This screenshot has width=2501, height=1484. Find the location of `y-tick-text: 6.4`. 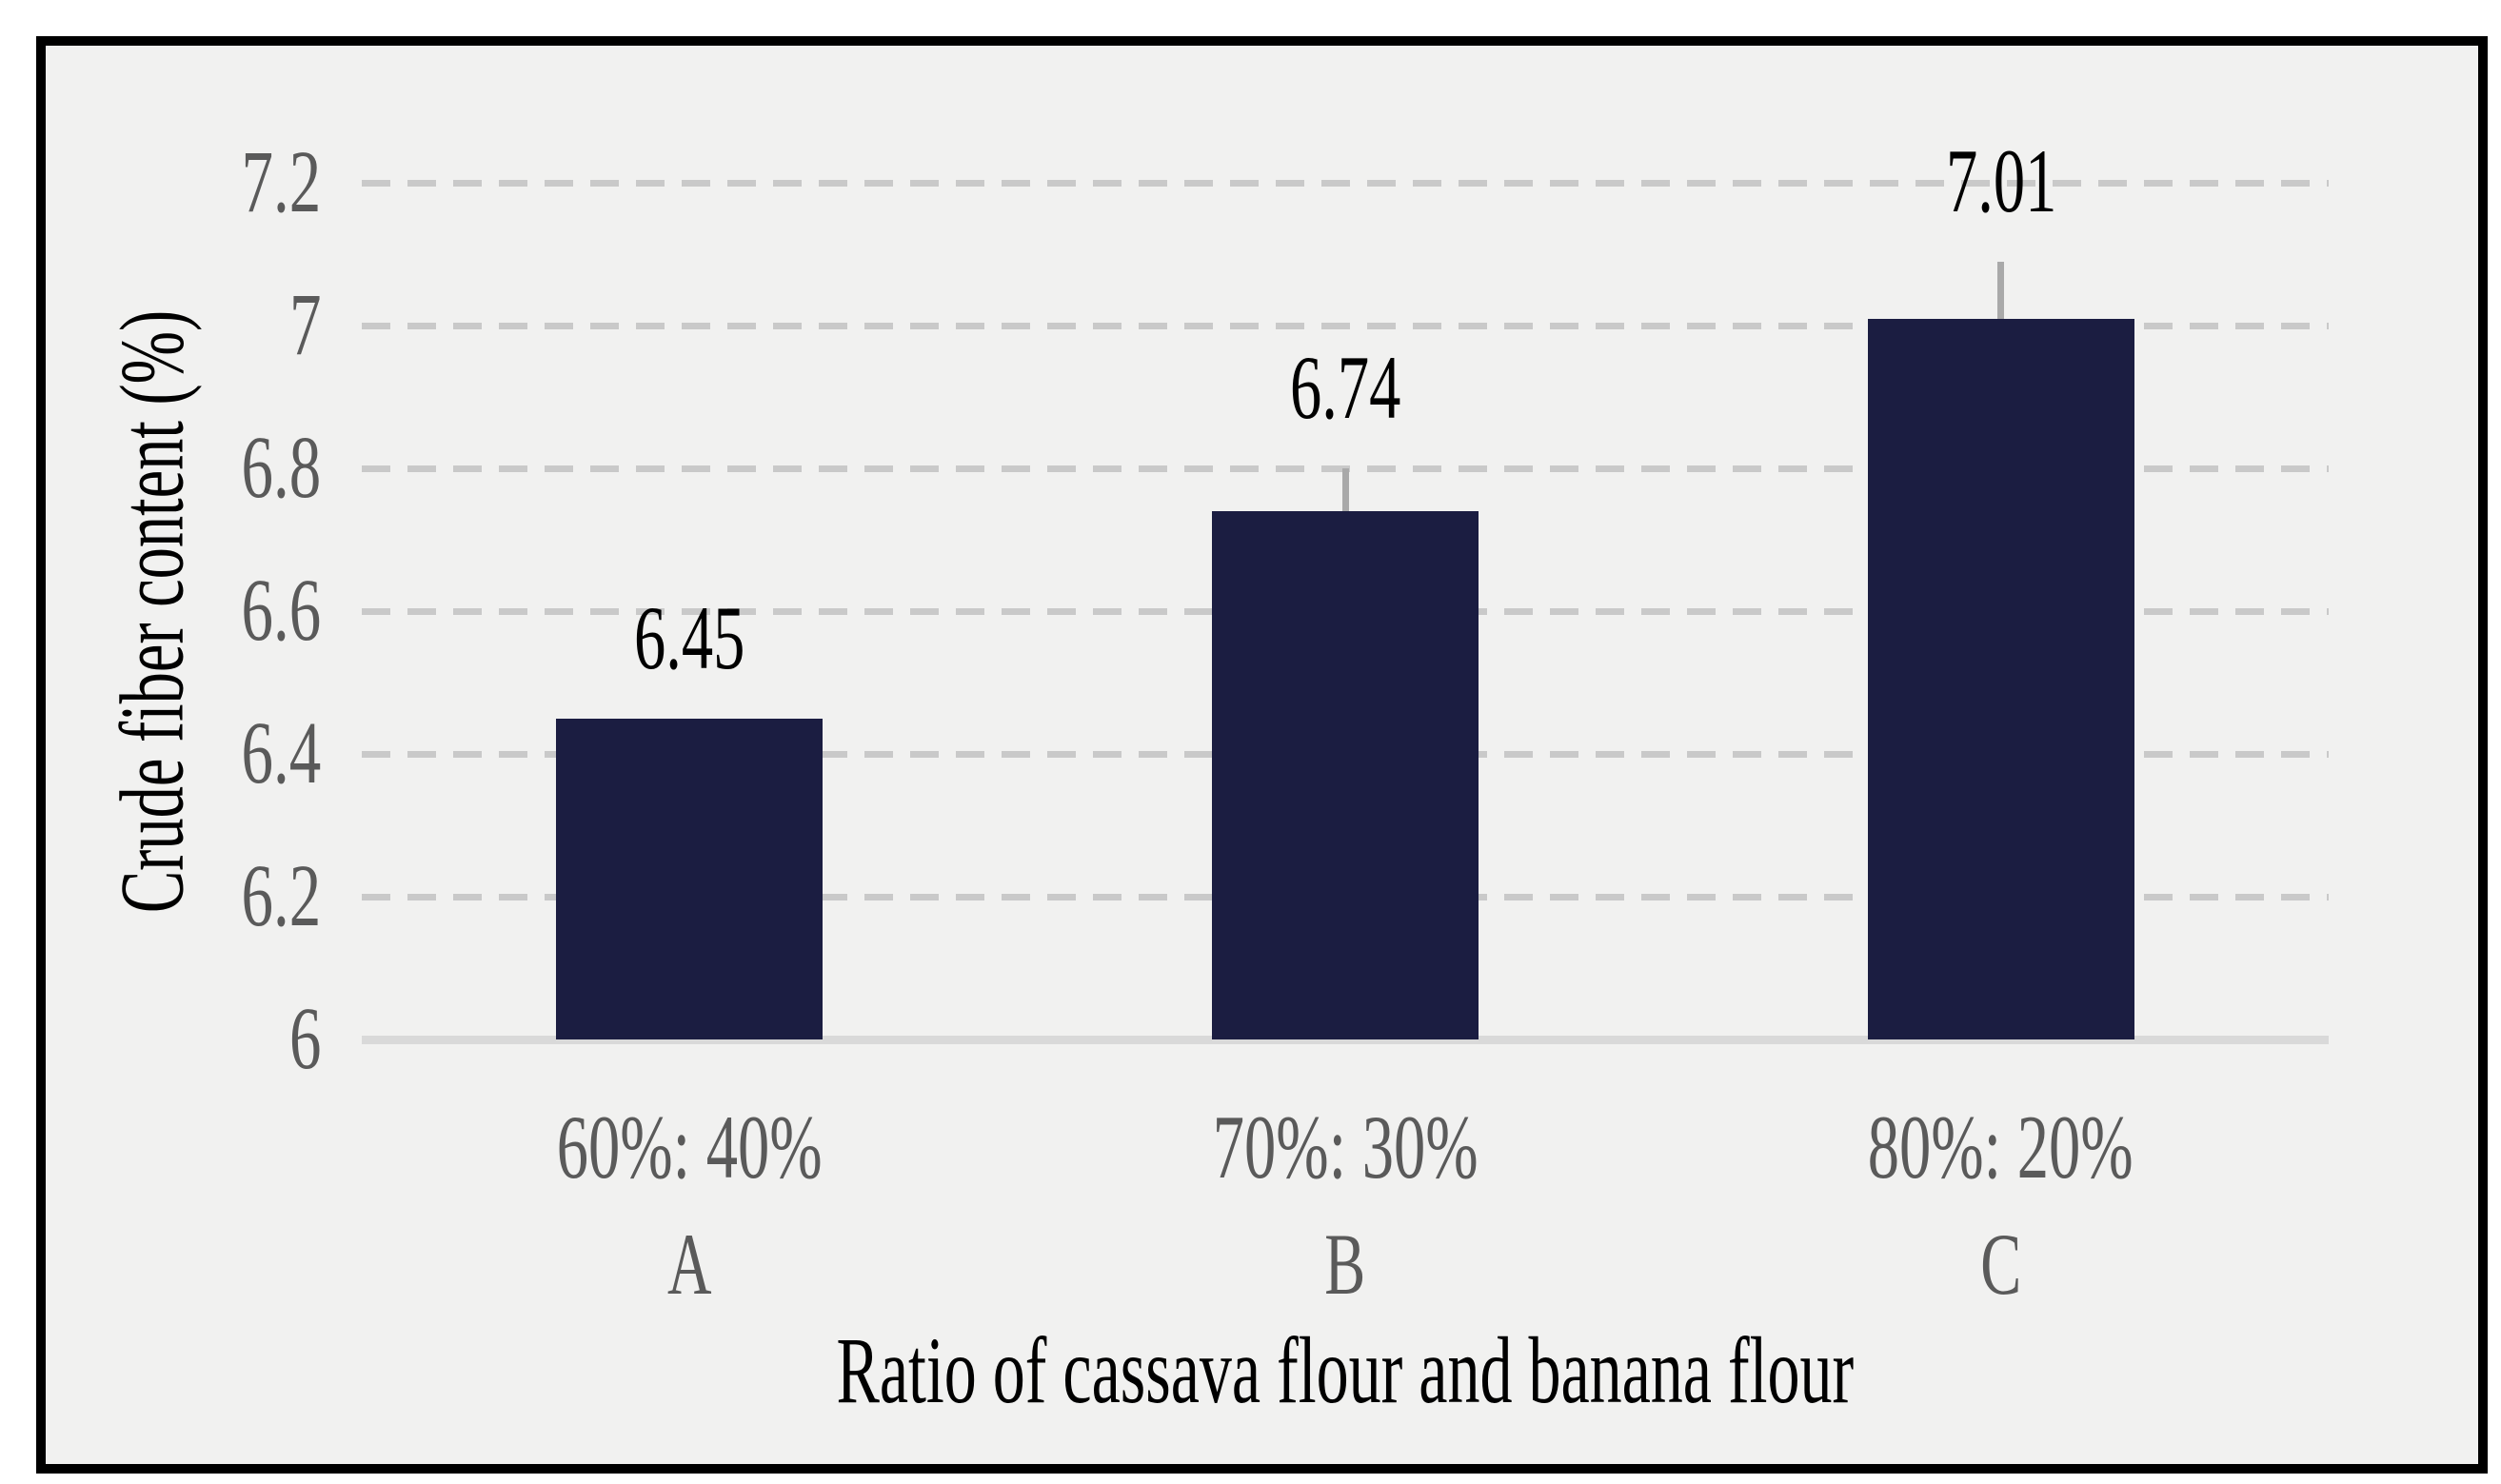

y-tick-text: 6.4 is located at coordinates (281, 753).